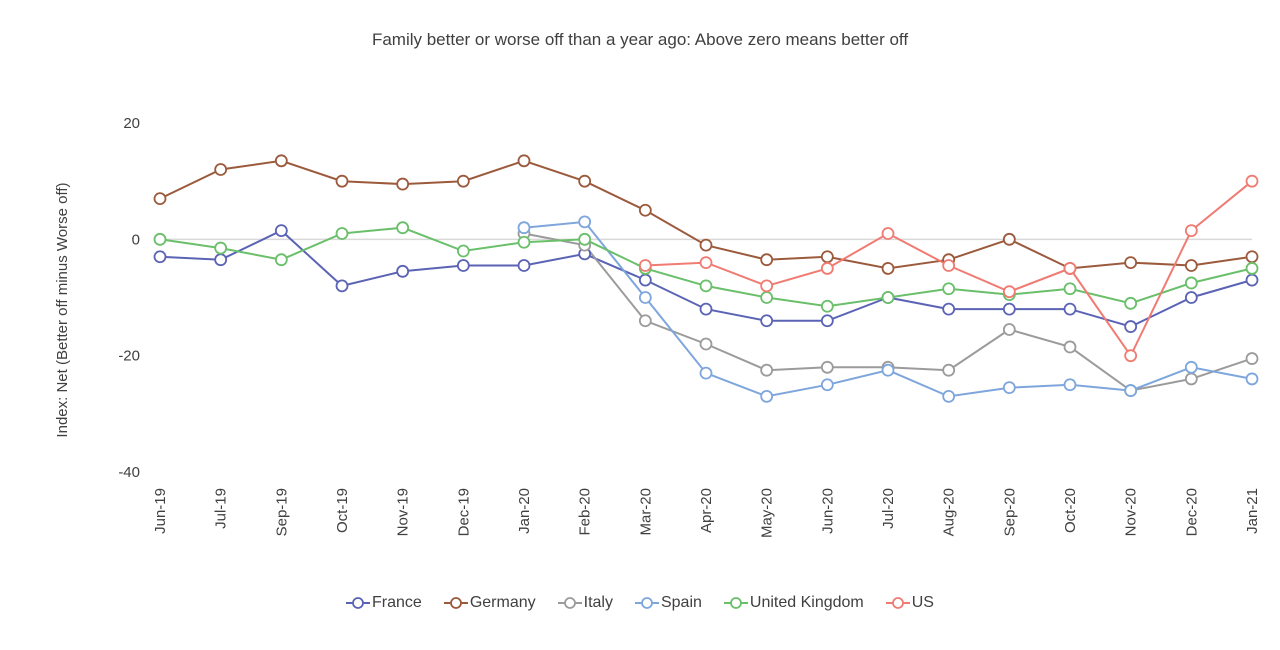  I want to click on legend-item-france: France, so click(384, 603).